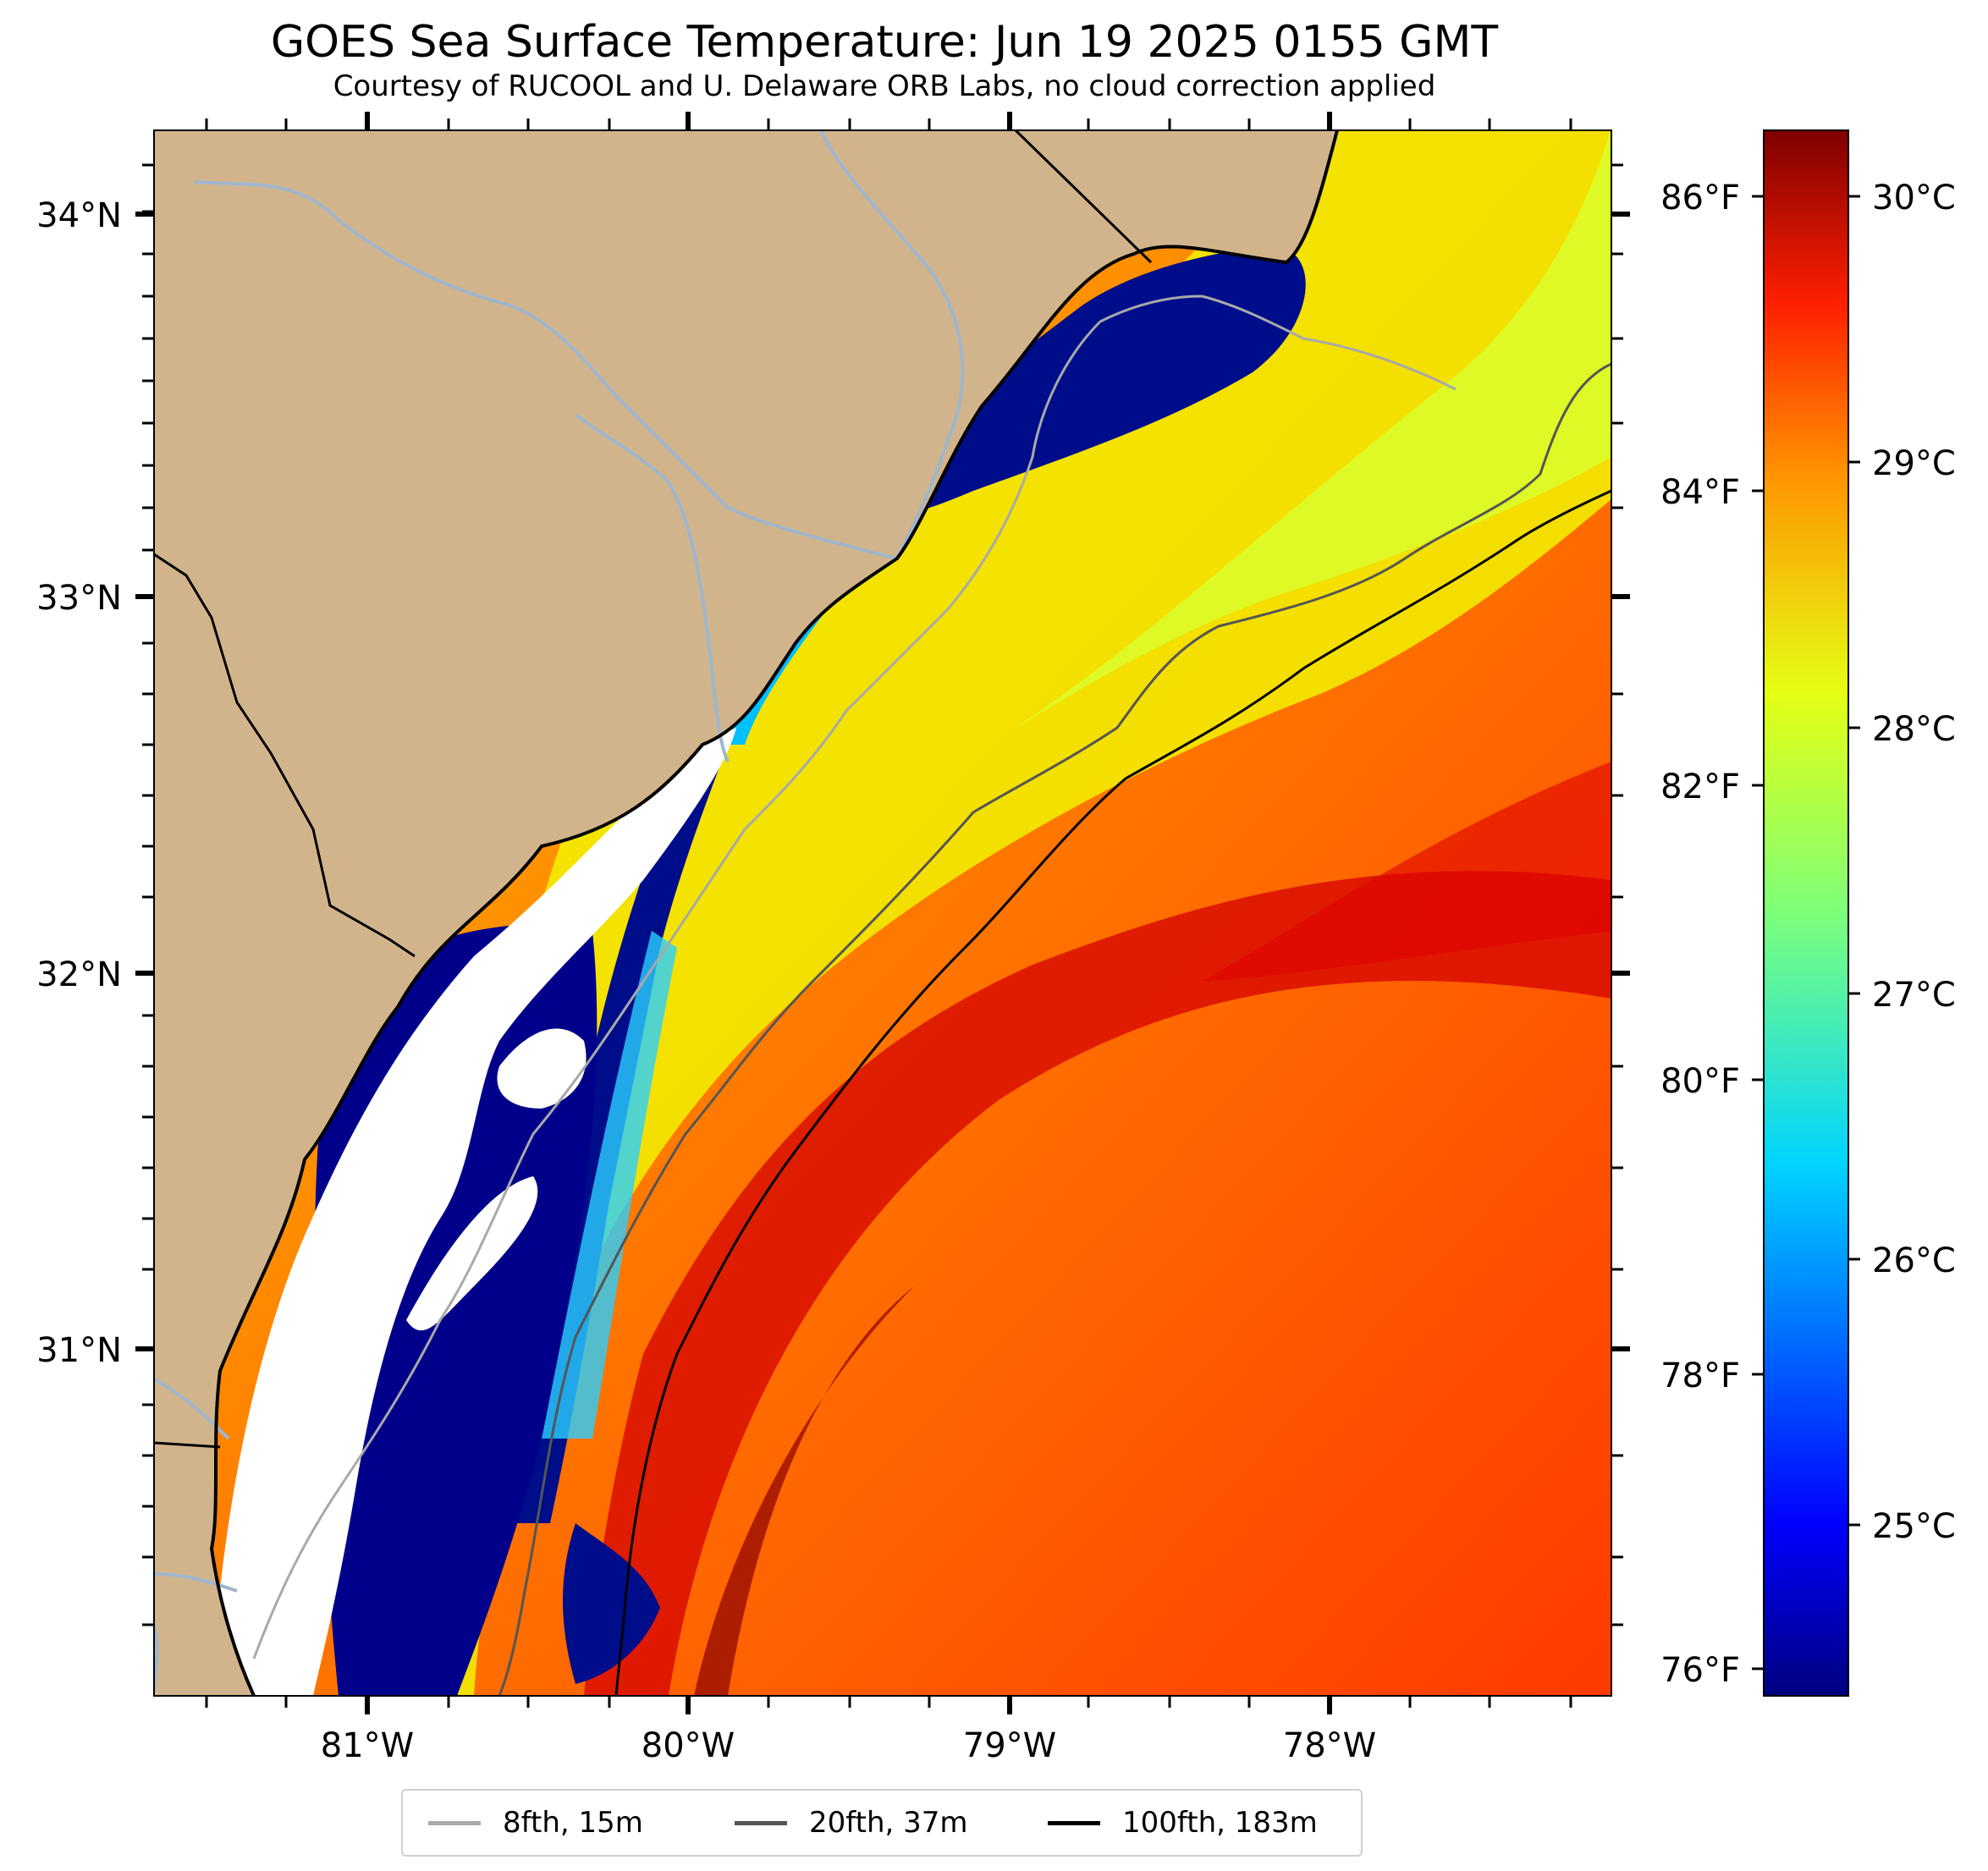  Describe the element at coordinates (1806, 913) in the screenshot. I see `colorbar` at that location.